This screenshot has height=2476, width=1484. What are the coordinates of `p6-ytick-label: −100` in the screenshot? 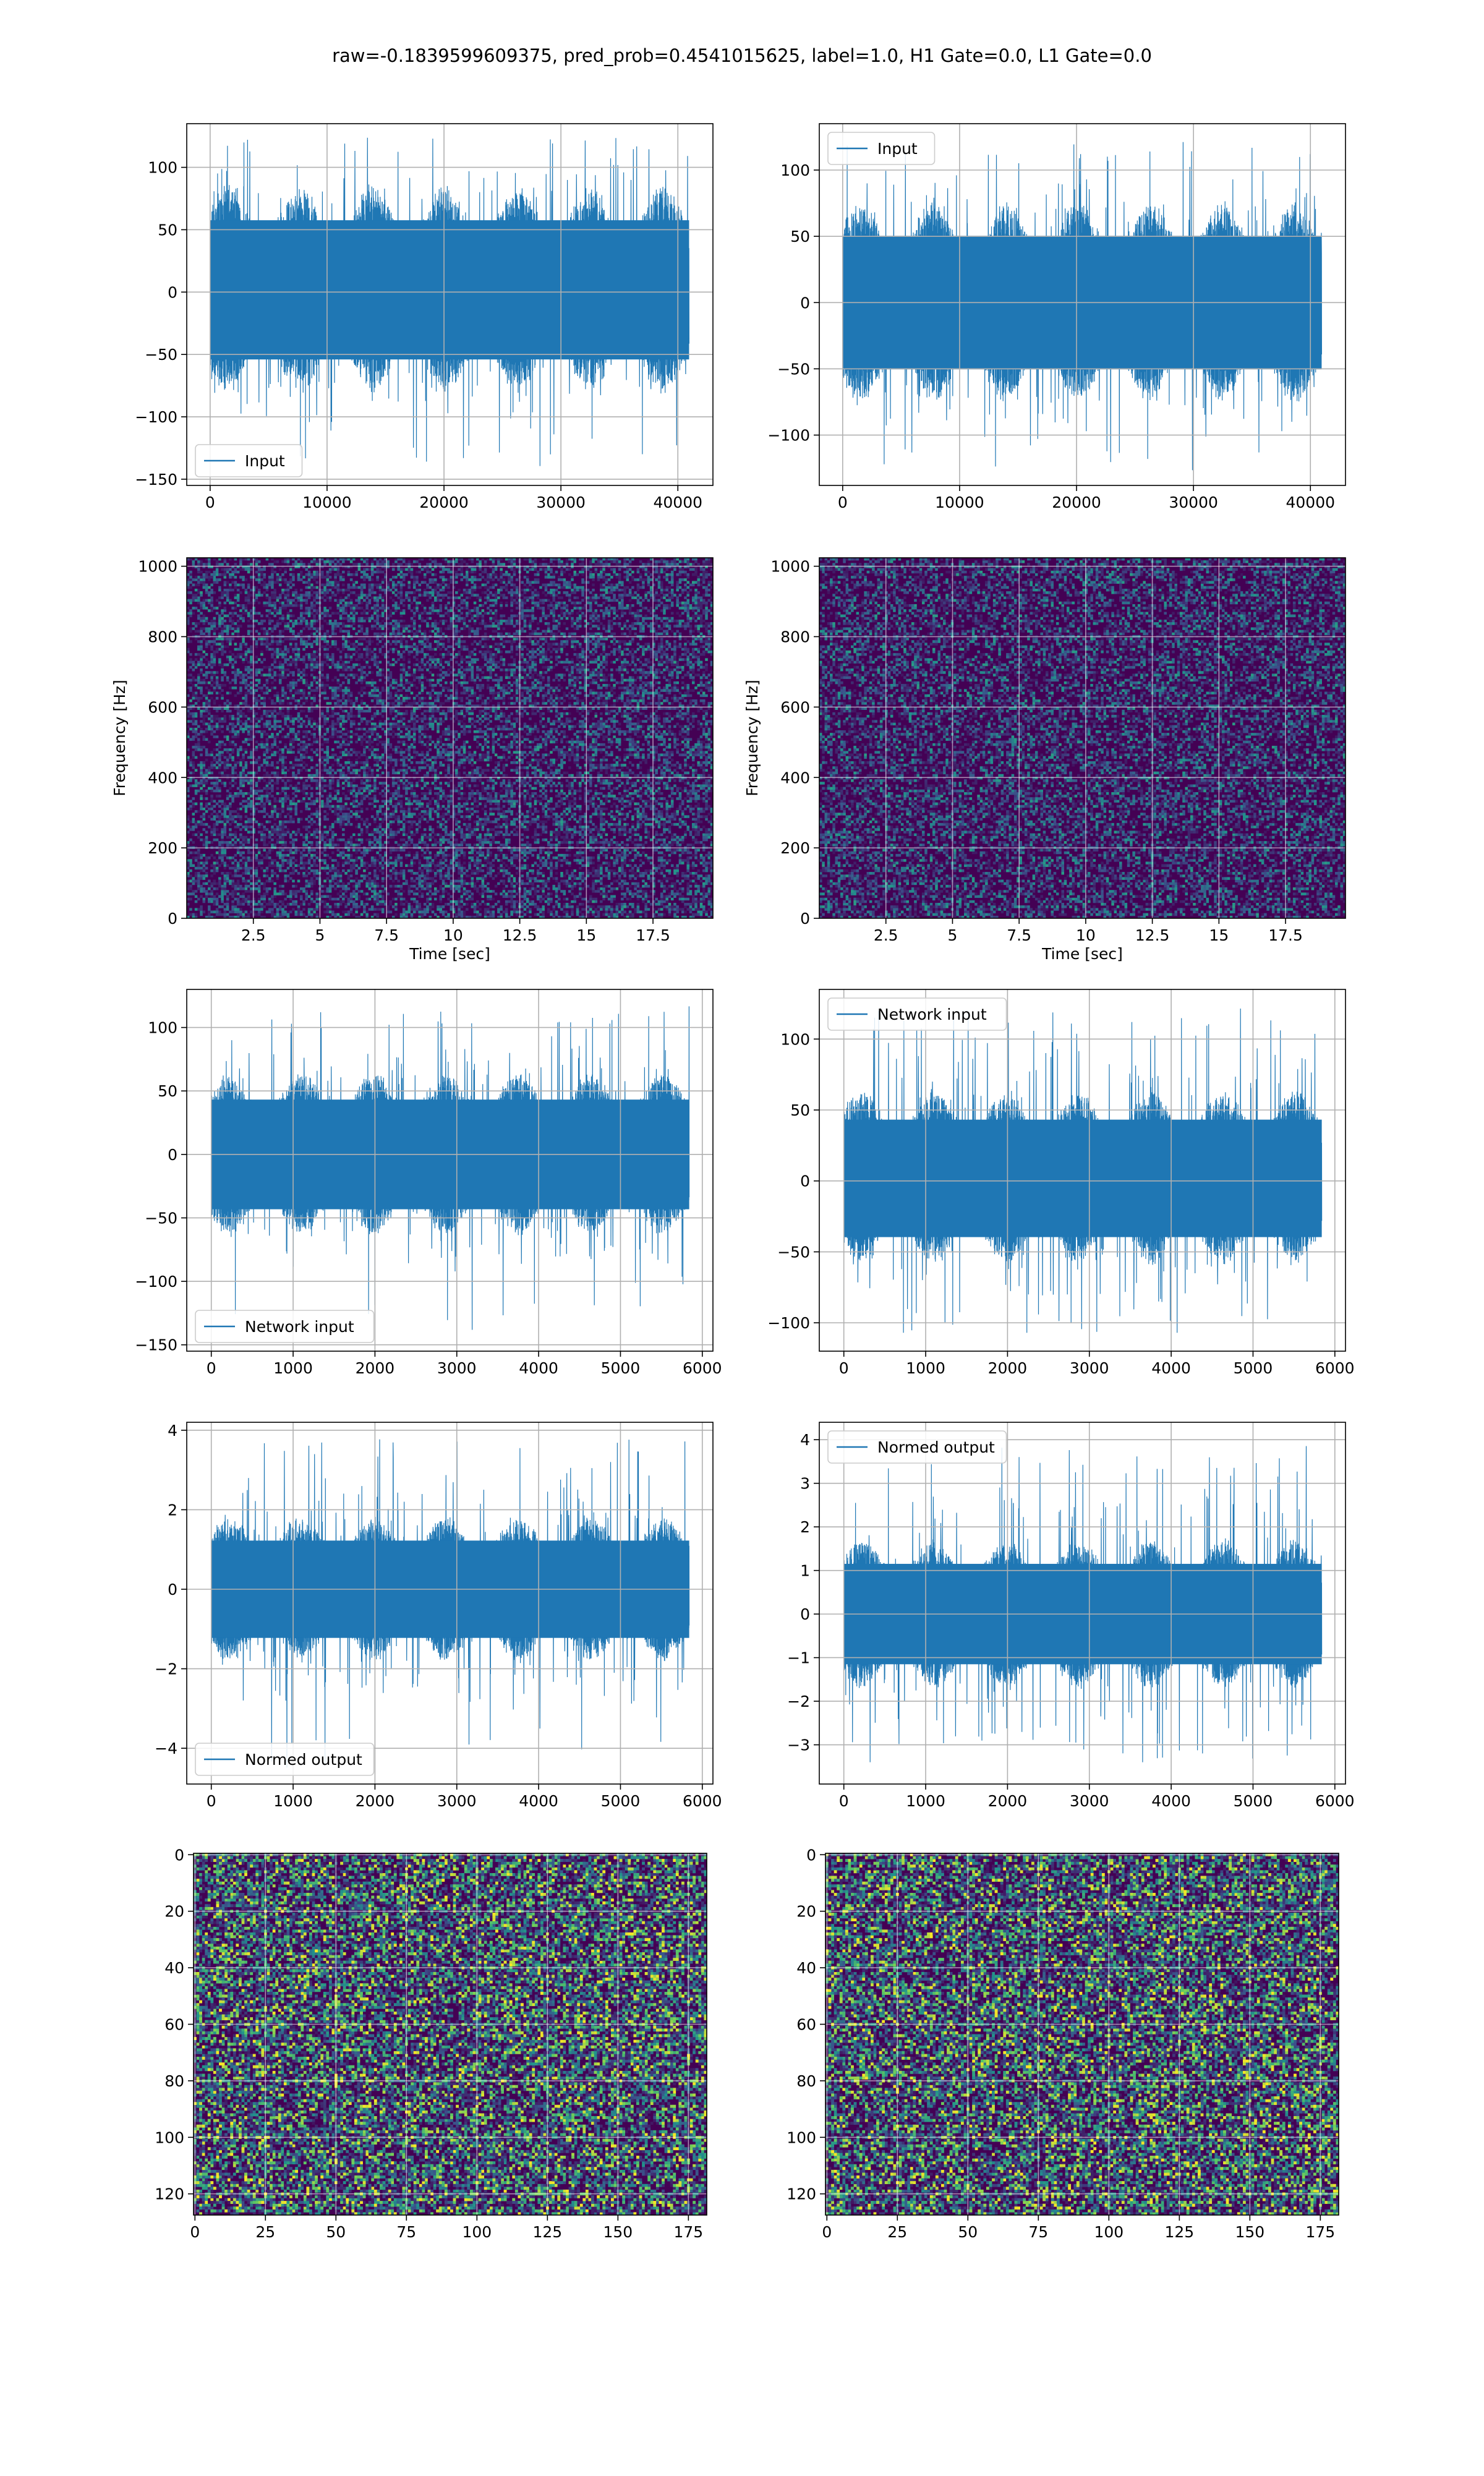 It's located at (788, 1323).